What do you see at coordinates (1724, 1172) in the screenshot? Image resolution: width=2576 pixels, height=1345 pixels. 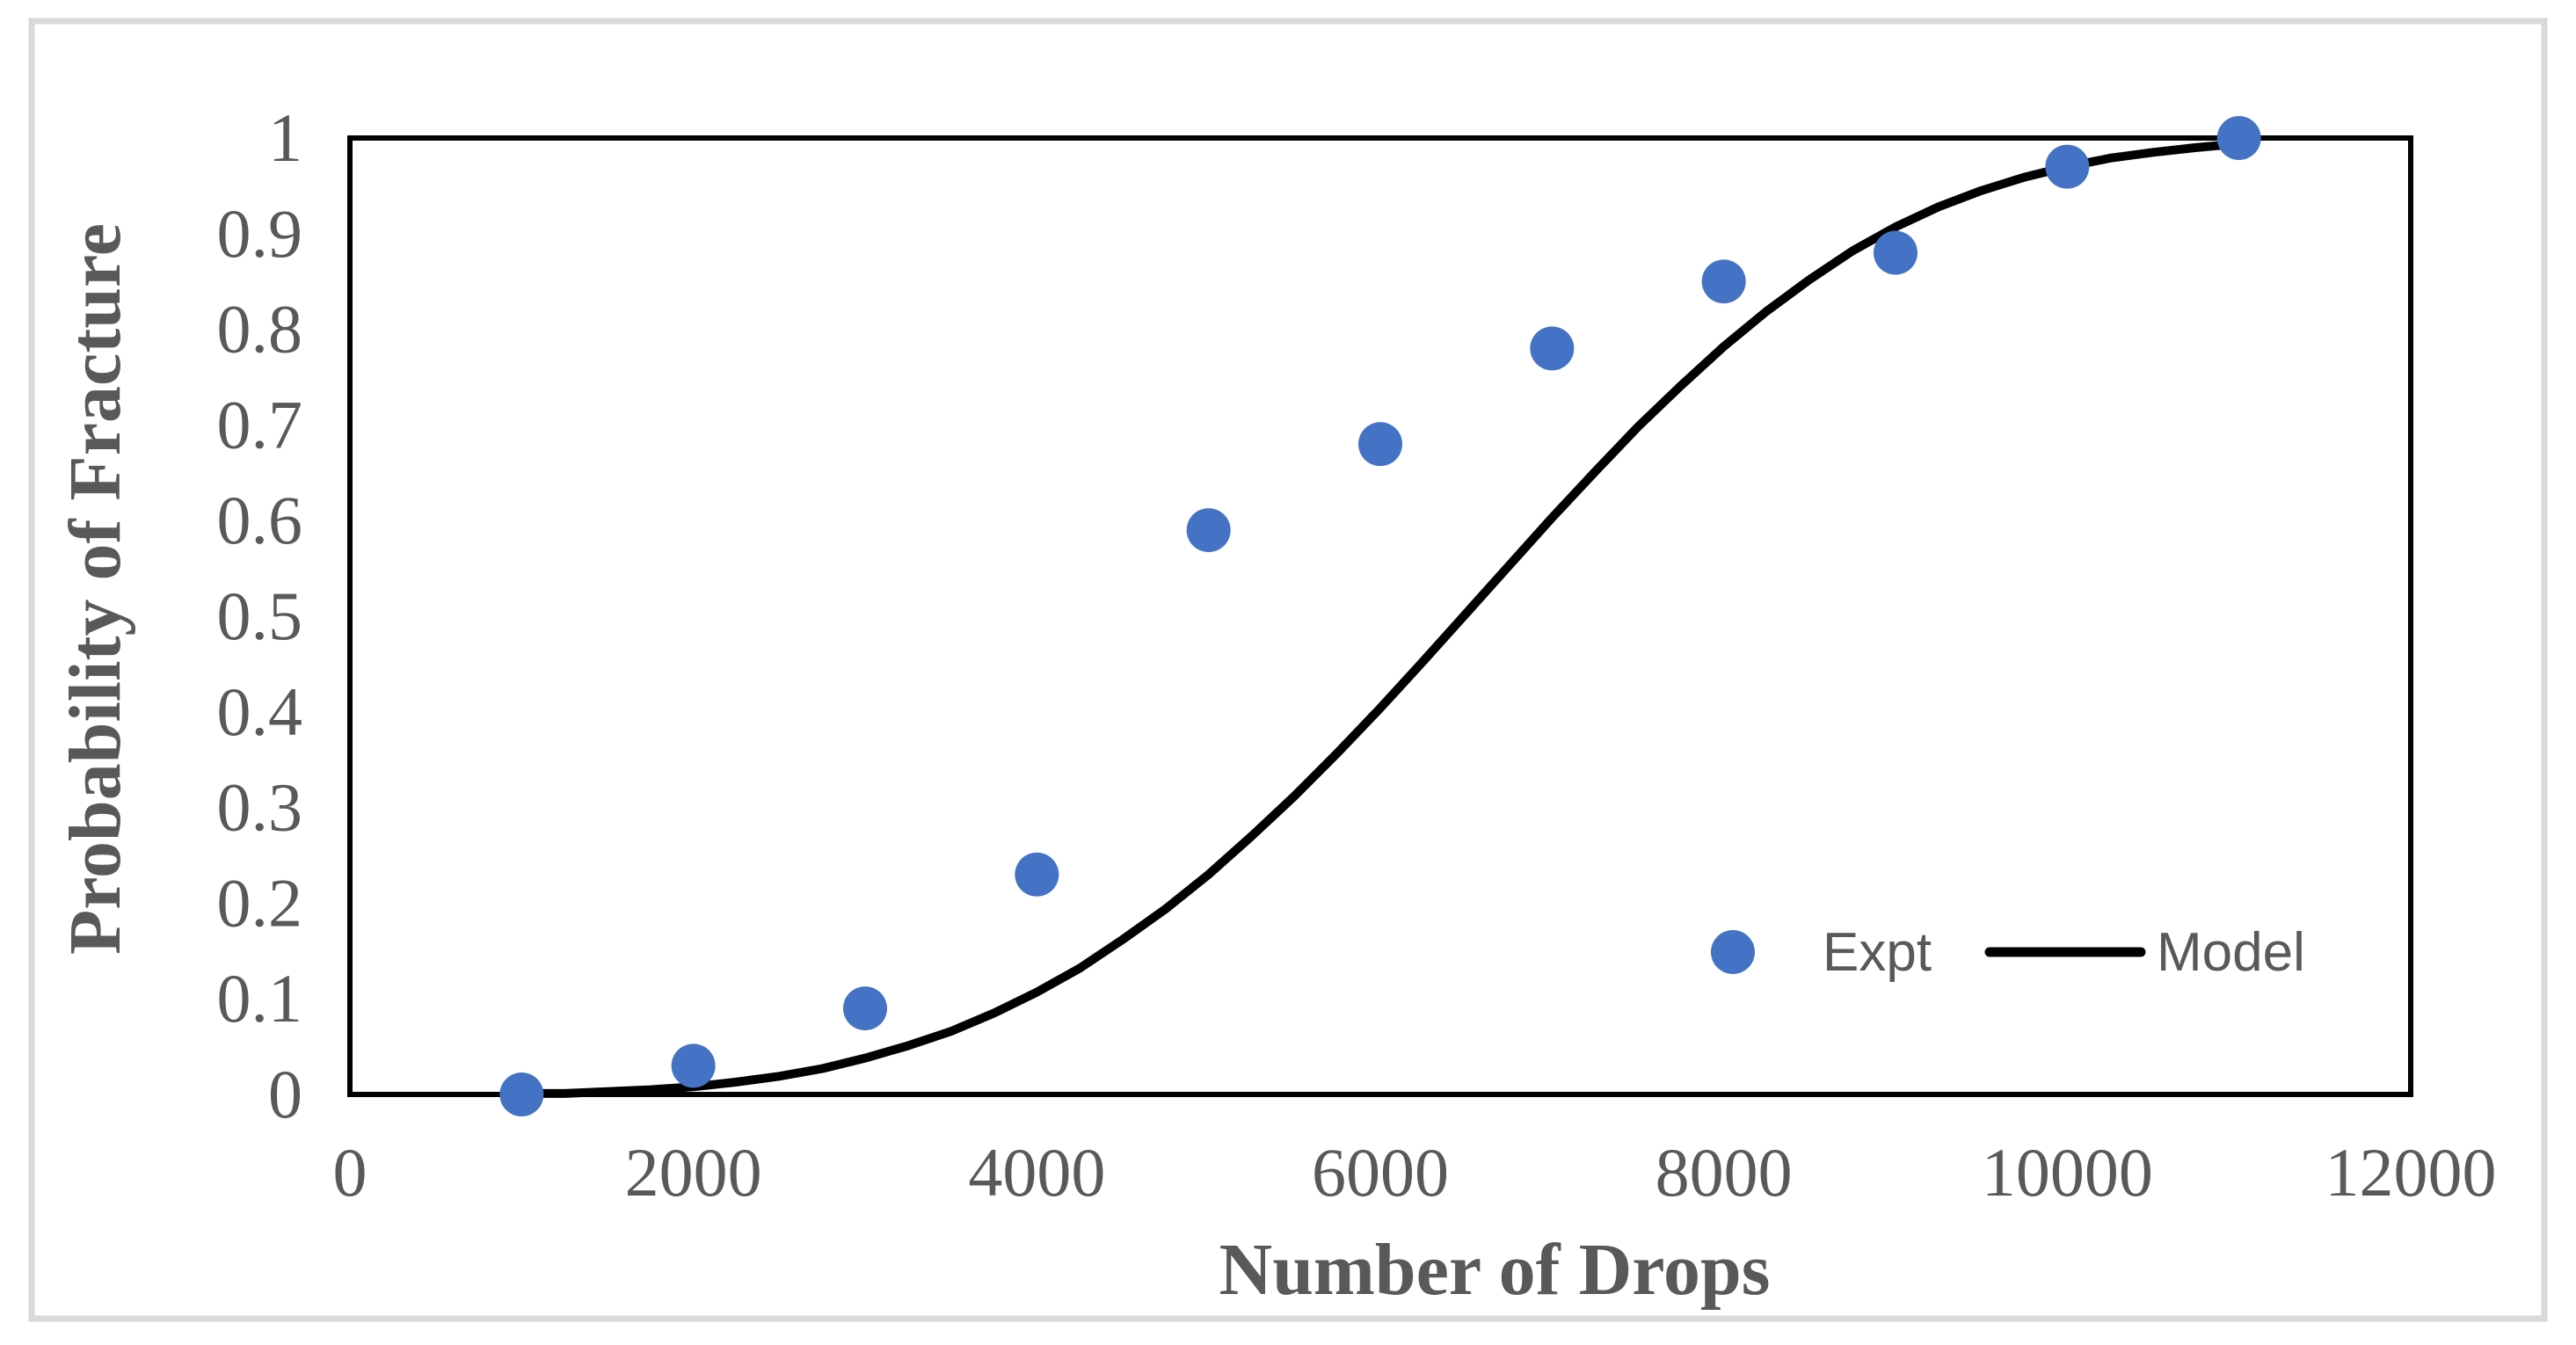 I see `x-tick-label: 8000` at bounding box center [1724, 1172].